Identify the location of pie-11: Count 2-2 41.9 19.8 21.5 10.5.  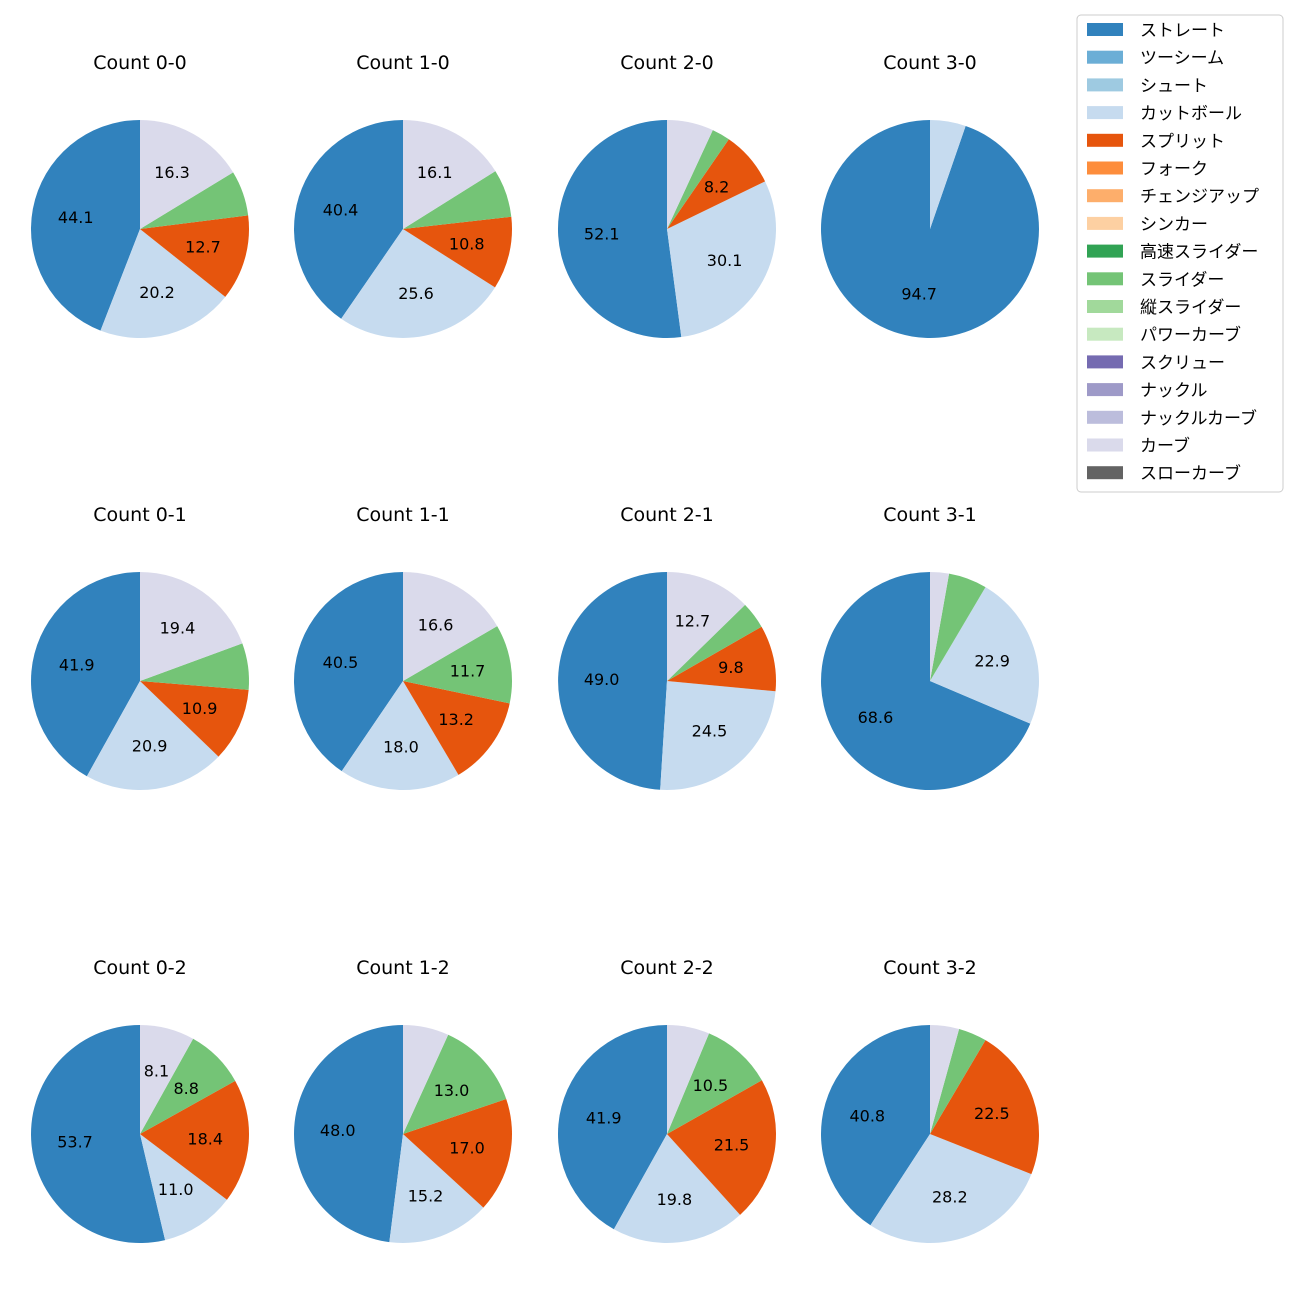
(666, 1100).